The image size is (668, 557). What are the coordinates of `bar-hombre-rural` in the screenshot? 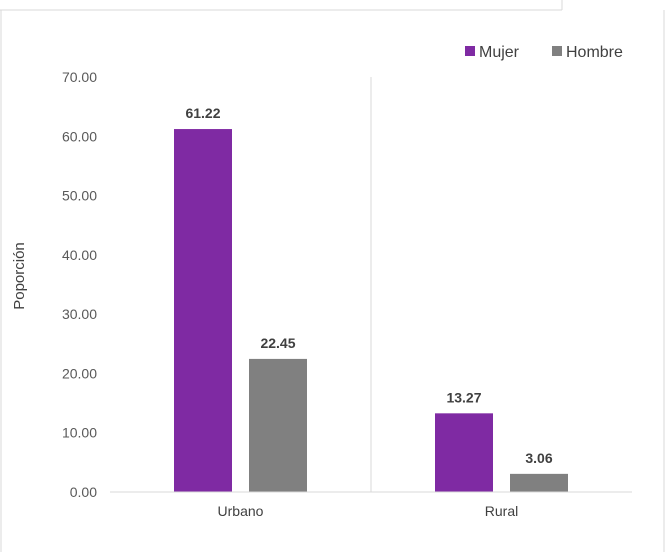 It's located at (539, 482).